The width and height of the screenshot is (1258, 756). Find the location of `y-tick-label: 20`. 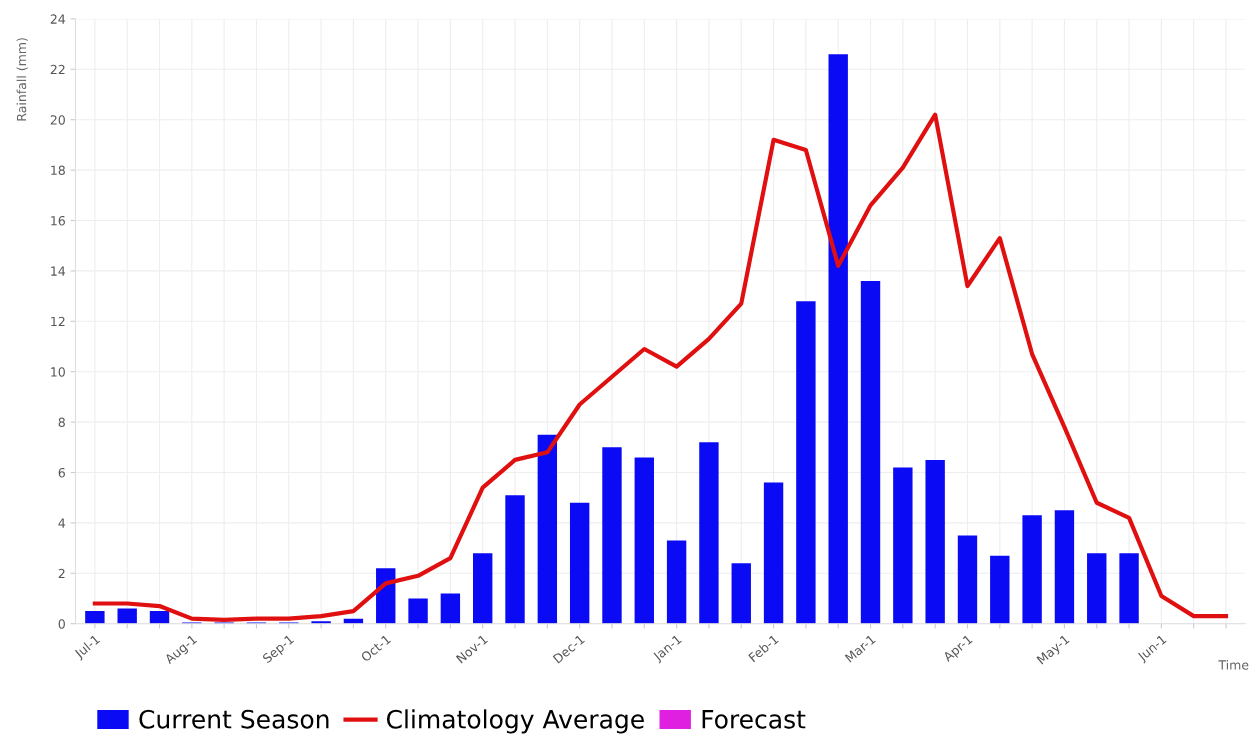

y-tick-label: 20 is located at coordinates (57, 120).